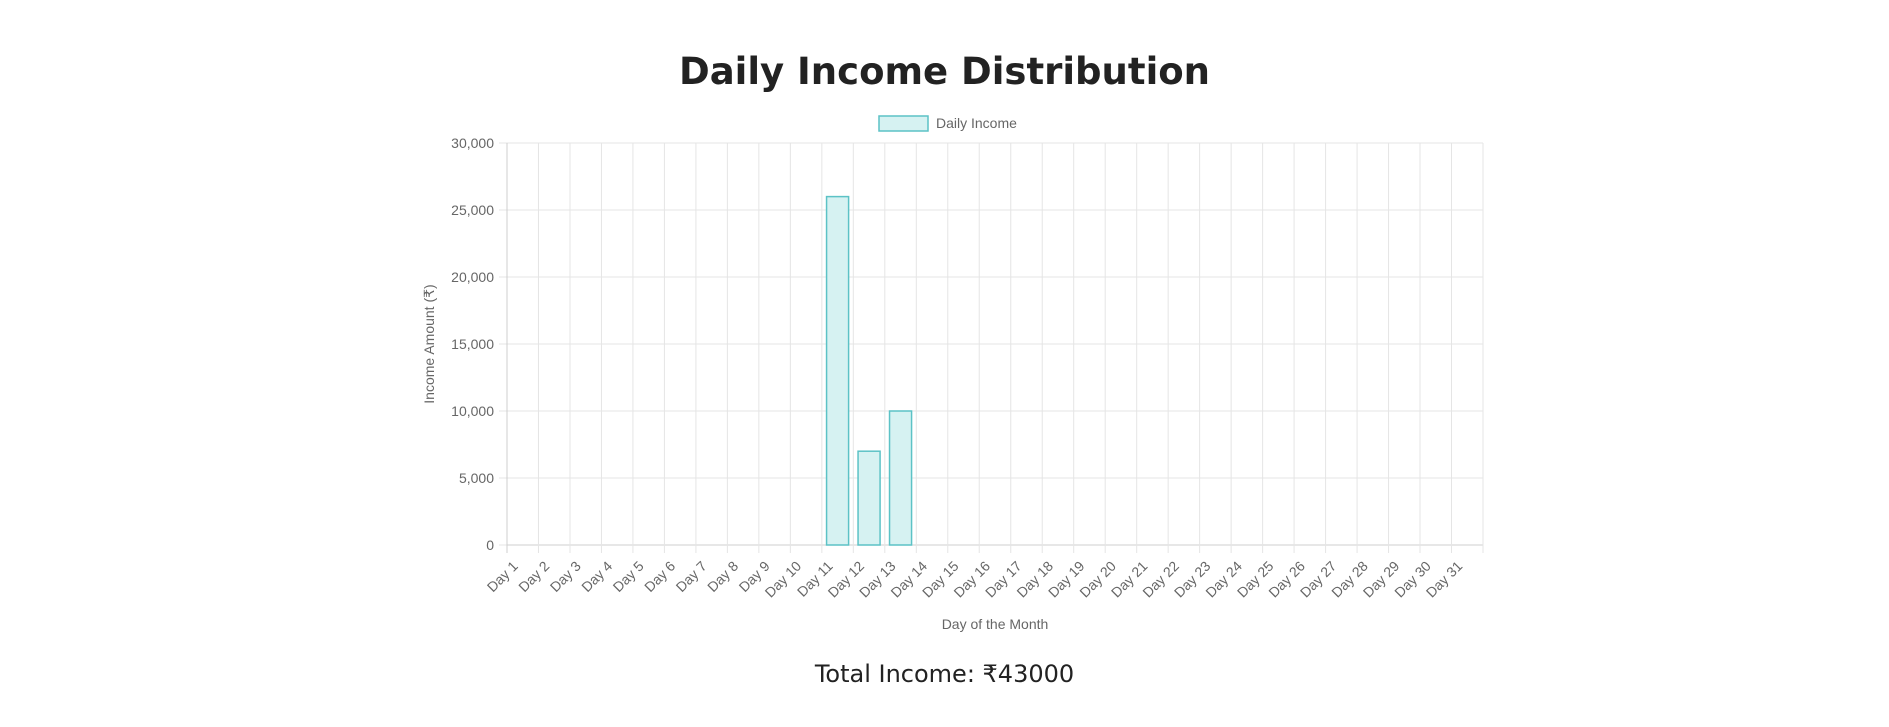 The image size is (1889, 727). I want to click on x-tick-label: Day 8, so click(722, 576).